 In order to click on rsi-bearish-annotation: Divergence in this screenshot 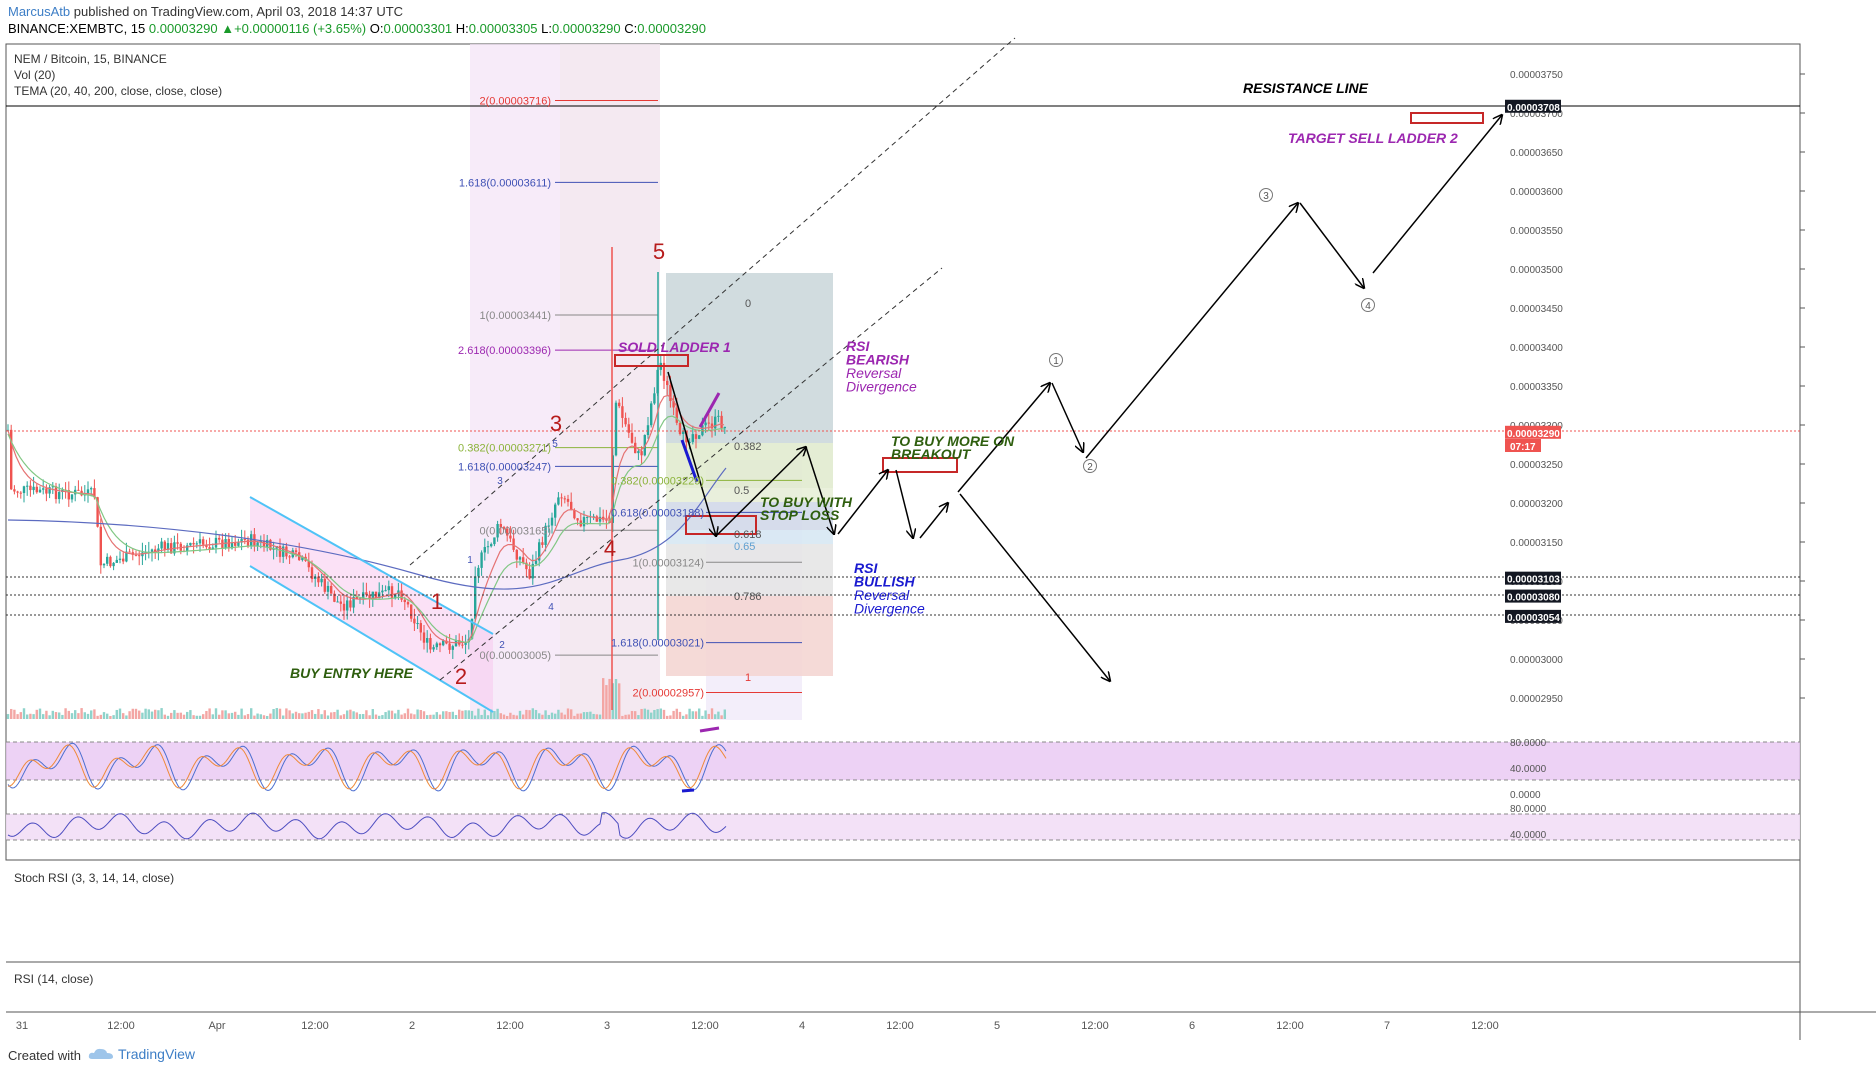, I will do `click(881, 387)`.